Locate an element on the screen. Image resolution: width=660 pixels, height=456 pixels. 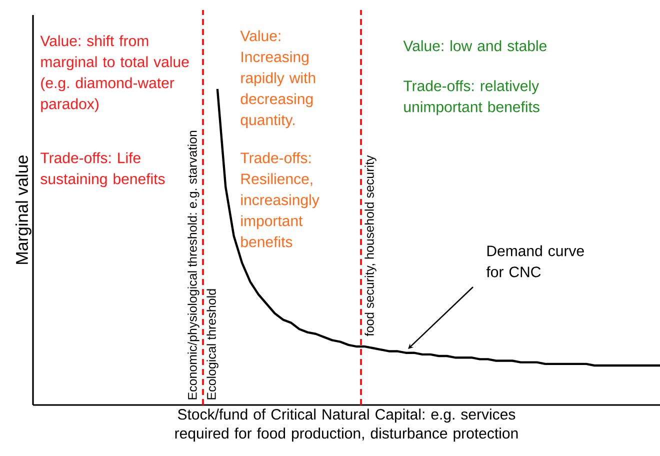
annotation: Value: shift from marginal to total value (e.g. diamond-water paradox) is located at coordinates (114, 73).